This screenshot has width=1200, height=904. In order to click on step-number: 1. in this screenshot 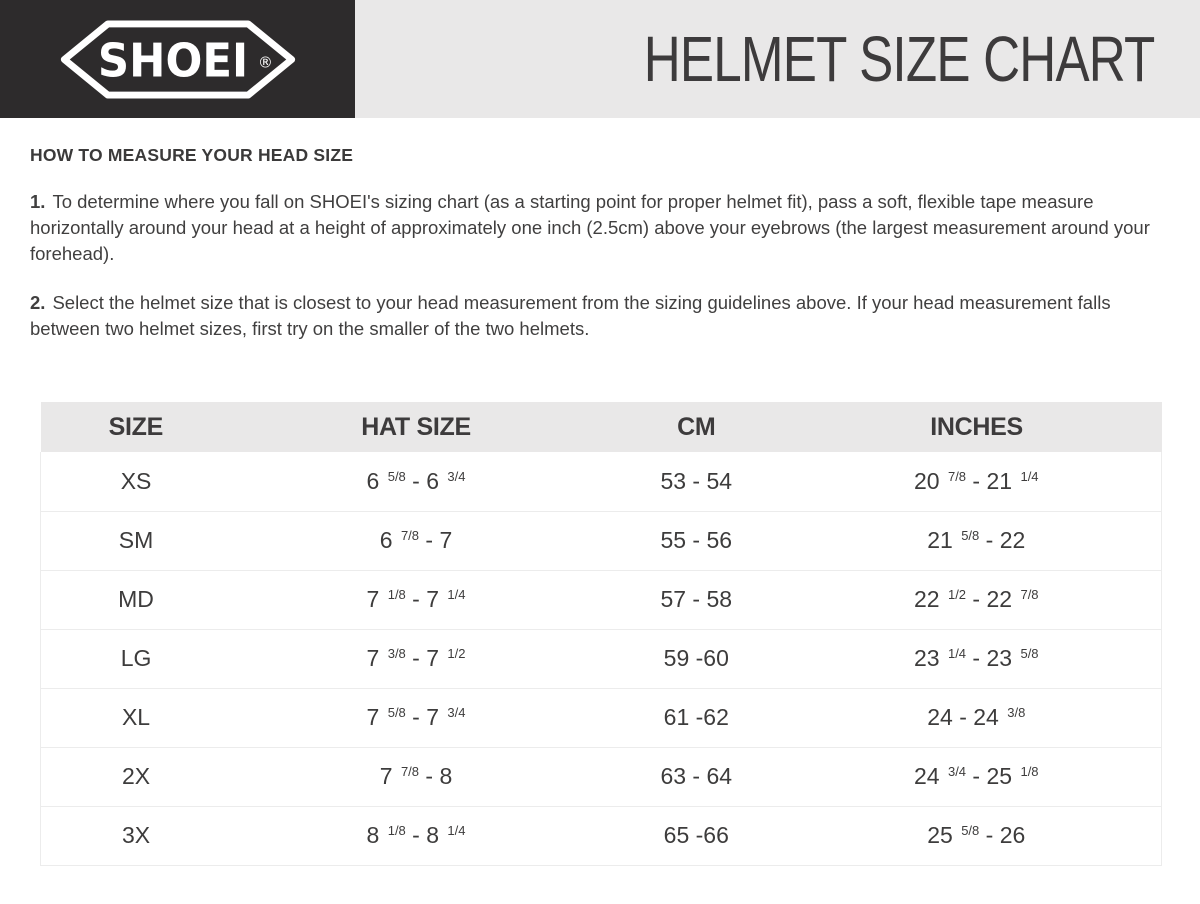, I will do `click(38, 201)`.